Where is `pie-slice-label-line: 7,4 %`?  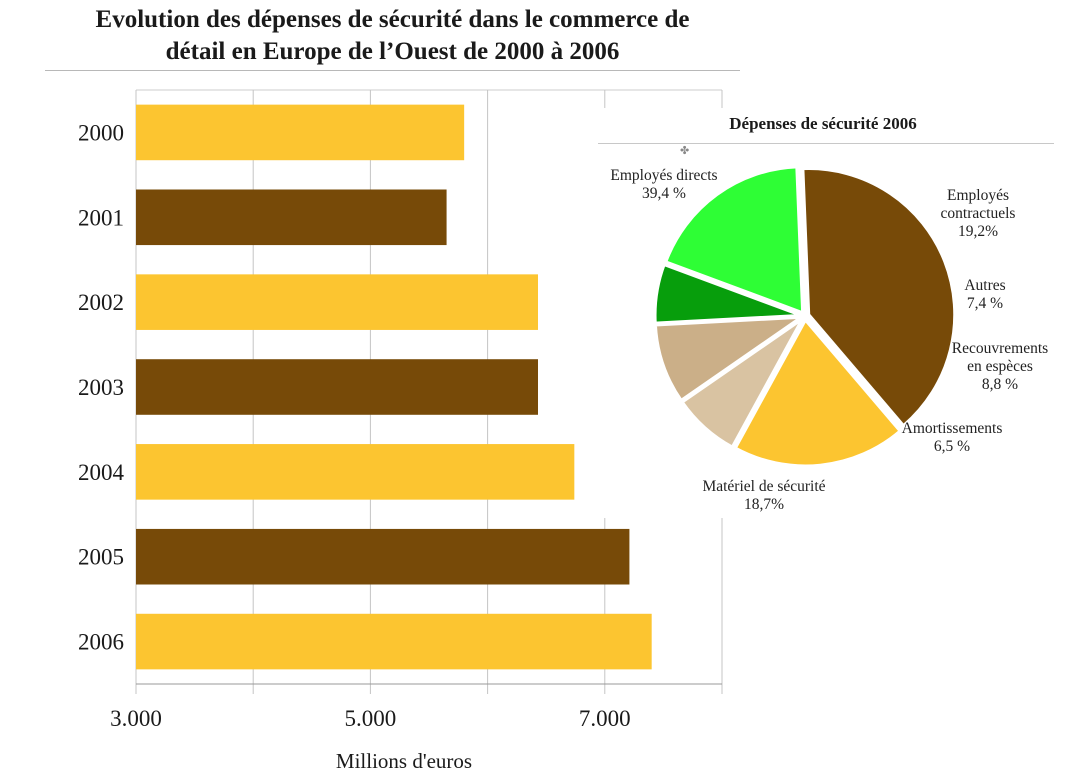
pie-slice-label-line: 7,4 % is located at coordinates (985, 303).